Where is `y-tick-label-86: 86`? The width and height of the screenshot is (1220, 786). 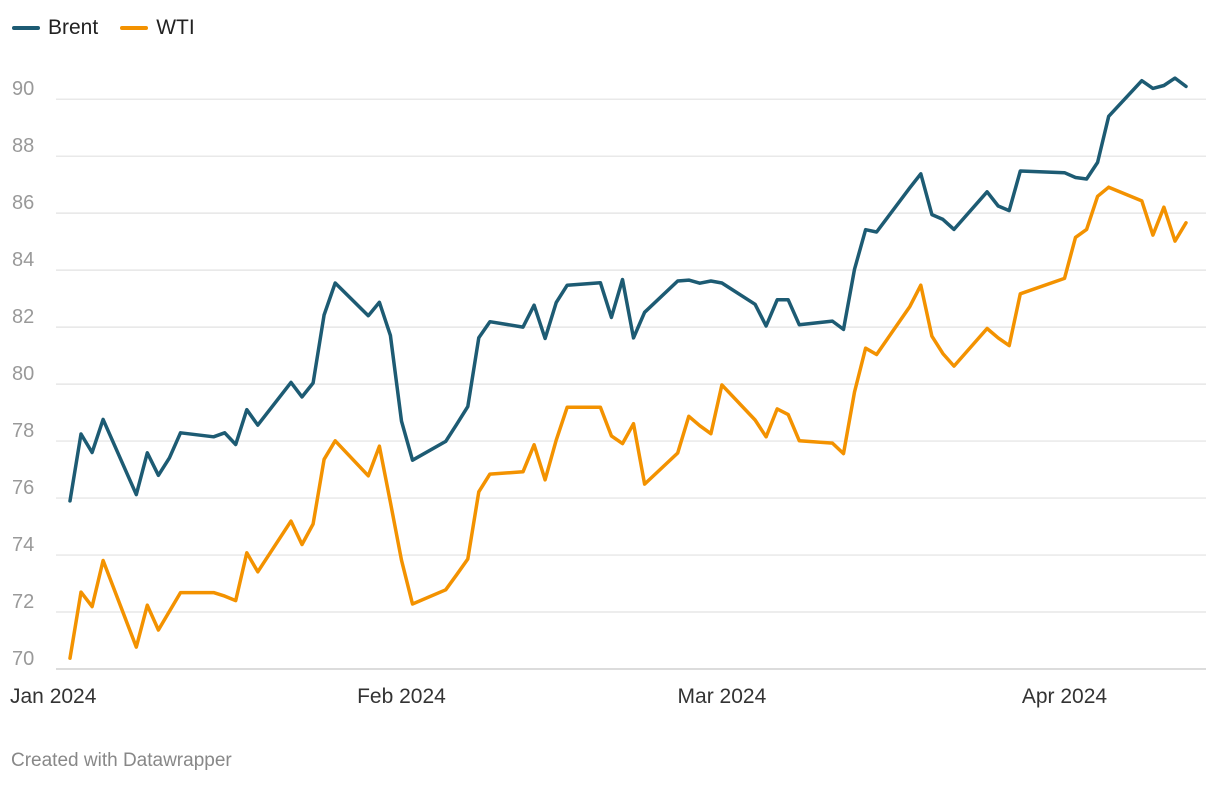 y-tick-label-86: 86 is located at coordinates (23, 203).